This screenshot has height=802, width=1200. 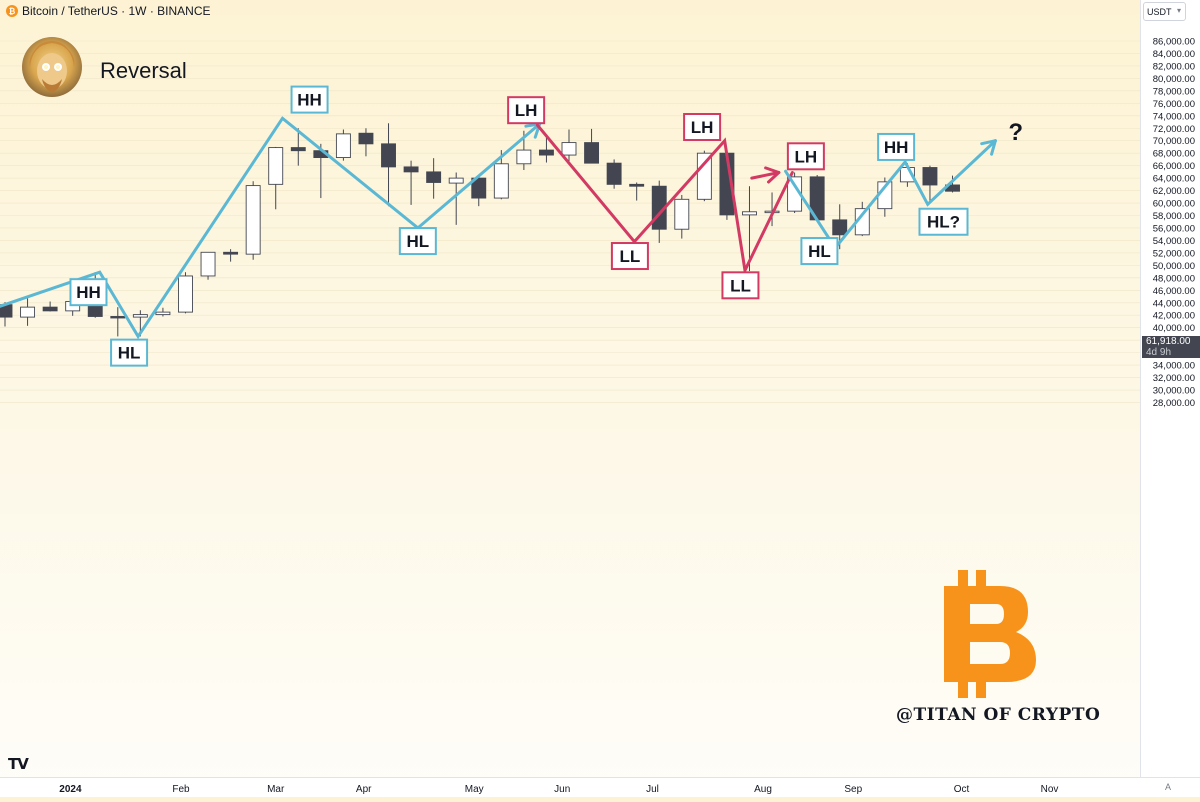 I want to click on bar-countdown: 4d 9h, so click(x=1159, y=352).